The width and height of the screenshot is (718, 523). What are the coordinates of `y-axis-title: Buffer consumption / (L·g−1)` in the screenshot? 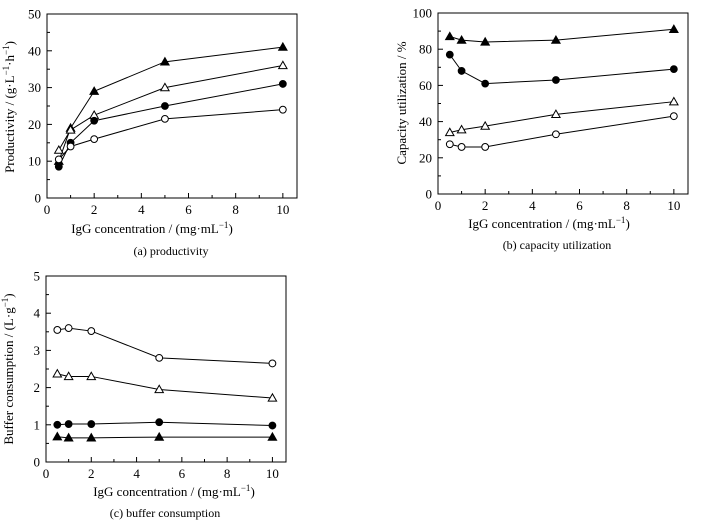 It's located at (8, 368).